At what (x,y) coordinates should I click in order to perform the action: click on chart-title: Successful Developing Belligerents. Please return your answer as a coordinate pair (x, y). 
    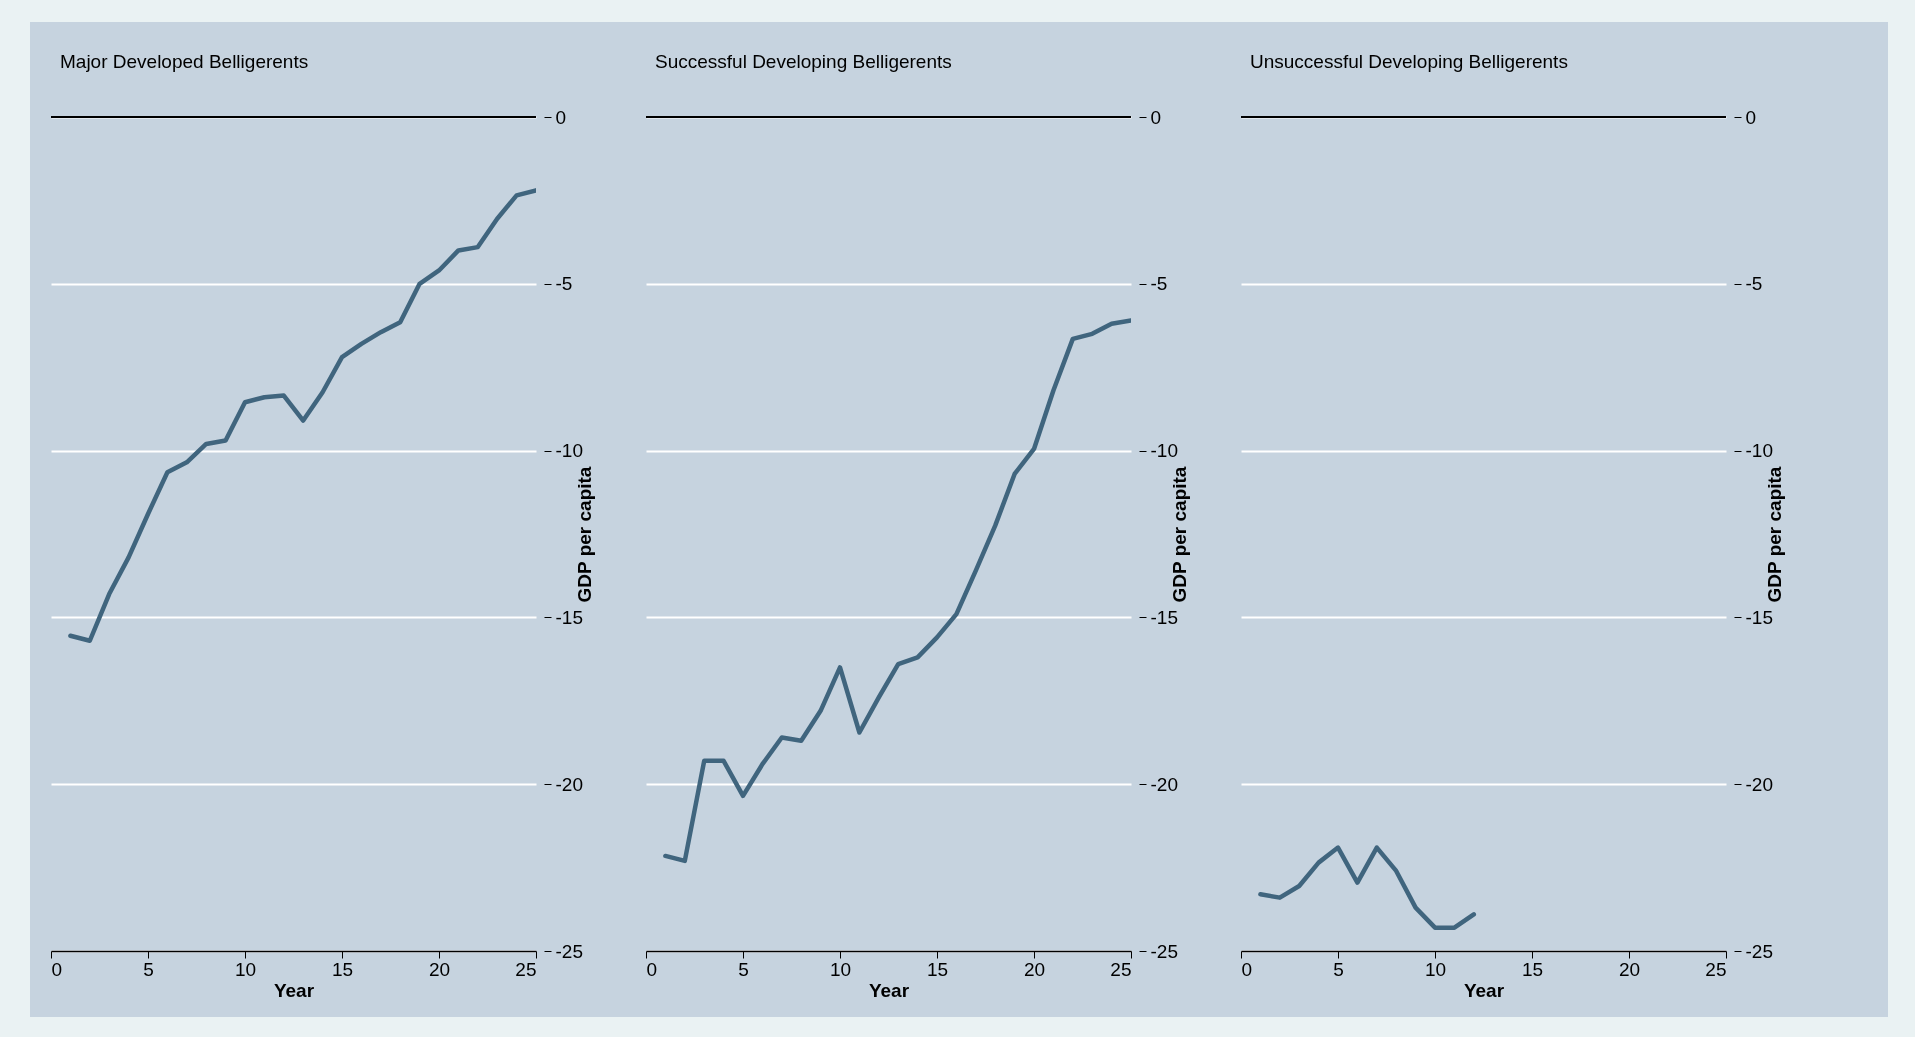
    Looking at the image, I should click on (803, 61).